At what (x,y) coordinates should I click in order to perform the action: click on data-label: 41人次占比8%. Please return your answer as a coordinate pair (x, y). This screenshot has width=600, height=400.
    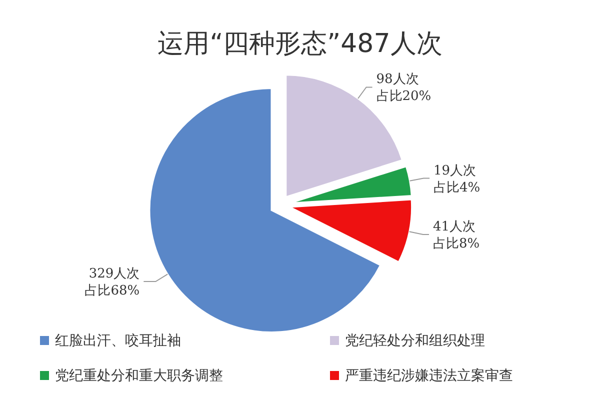
    Looking at the image, I should click on (456, 235).